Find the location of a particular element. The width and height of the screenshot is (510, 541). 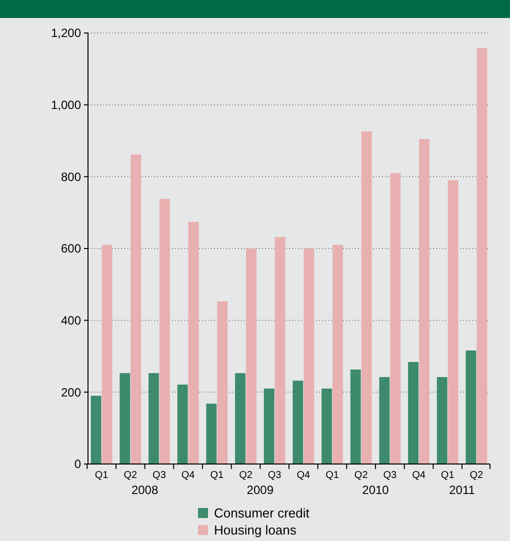

y-tick-label: 0 is located at coordinates (78, 464).